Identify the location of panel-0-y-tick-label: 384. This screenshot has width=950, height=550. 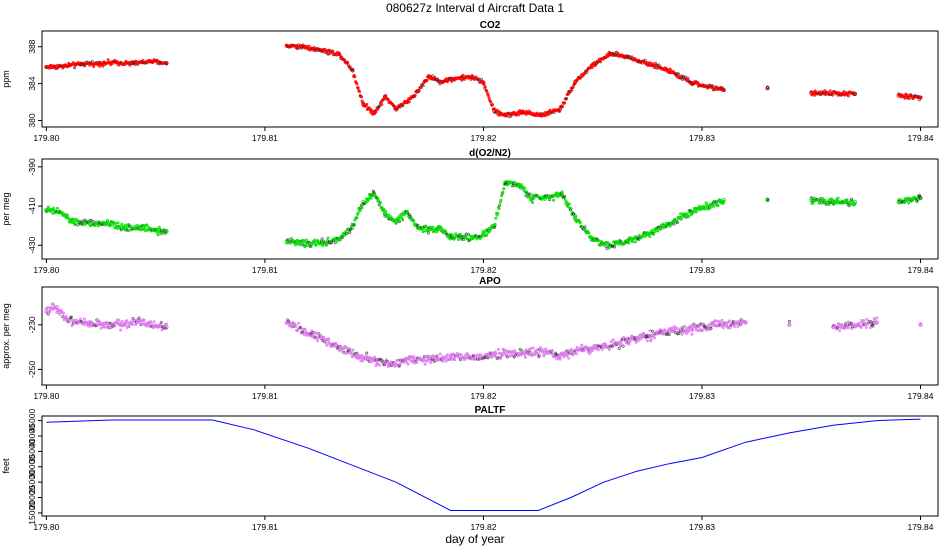
(32, 83).